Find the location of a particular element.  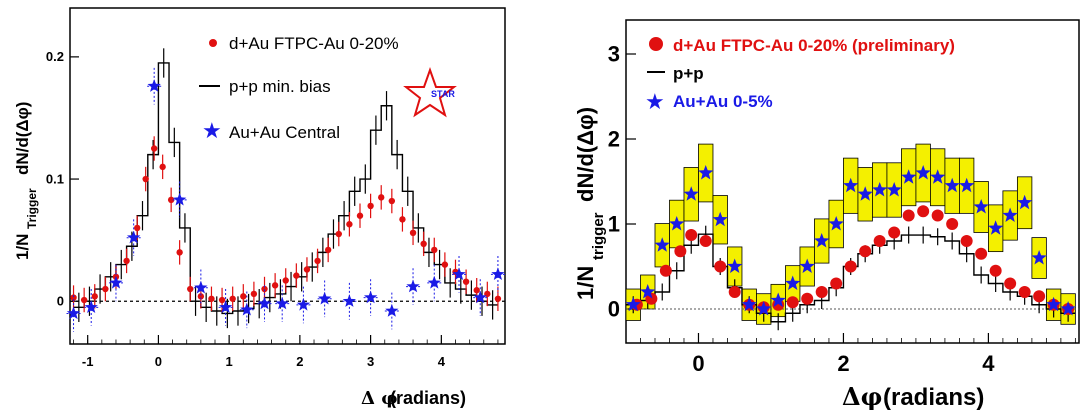

legend-pp-label: p+p min. bias is located at coordinates (280, 86).